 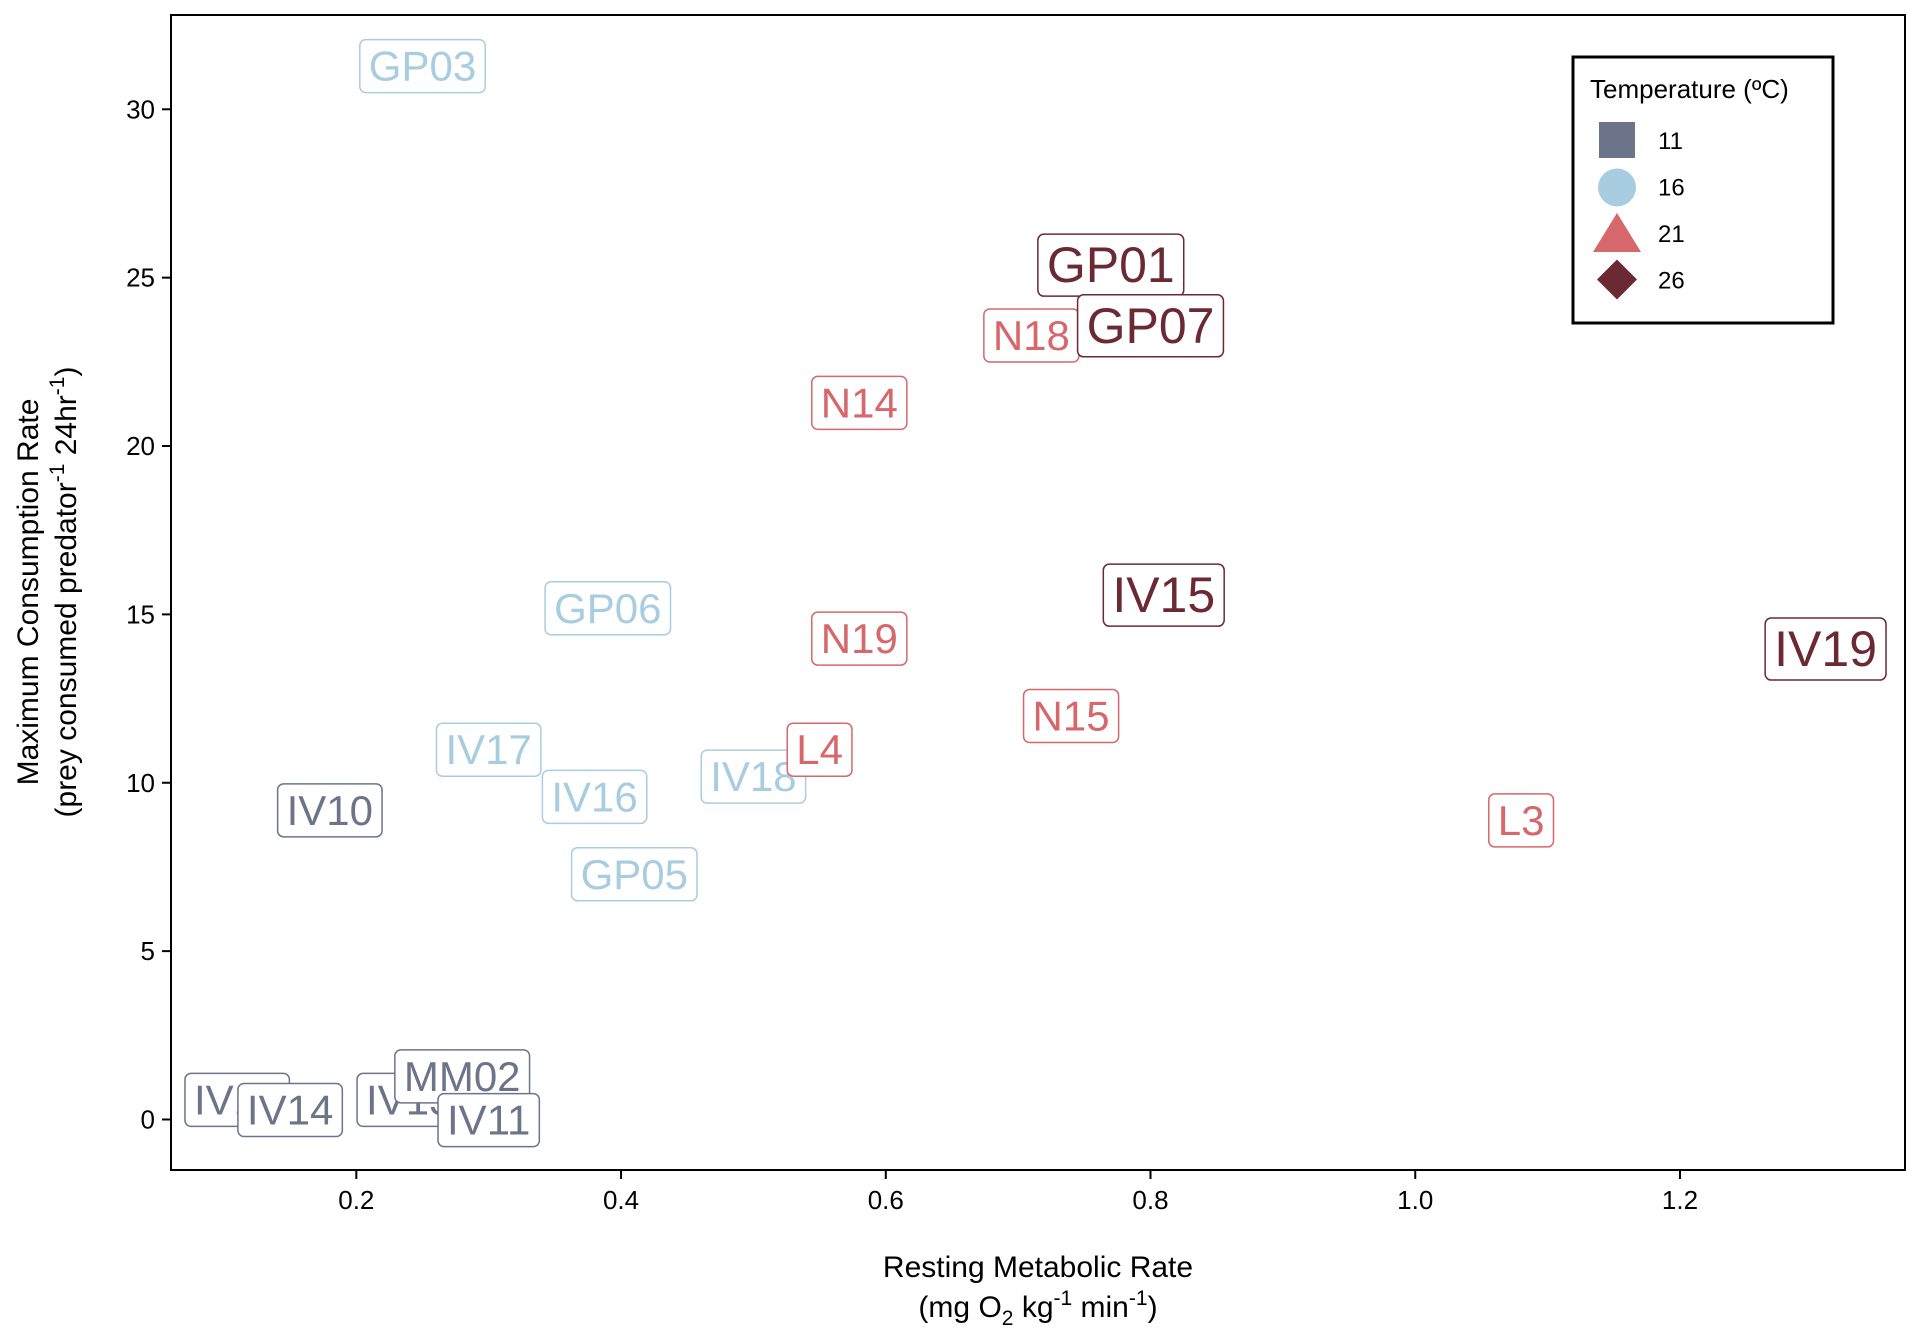 What do you see at coordinates (148, 951) in the screenshot?
I see `y-tick-label: 5` at bounding box center [148, 951].